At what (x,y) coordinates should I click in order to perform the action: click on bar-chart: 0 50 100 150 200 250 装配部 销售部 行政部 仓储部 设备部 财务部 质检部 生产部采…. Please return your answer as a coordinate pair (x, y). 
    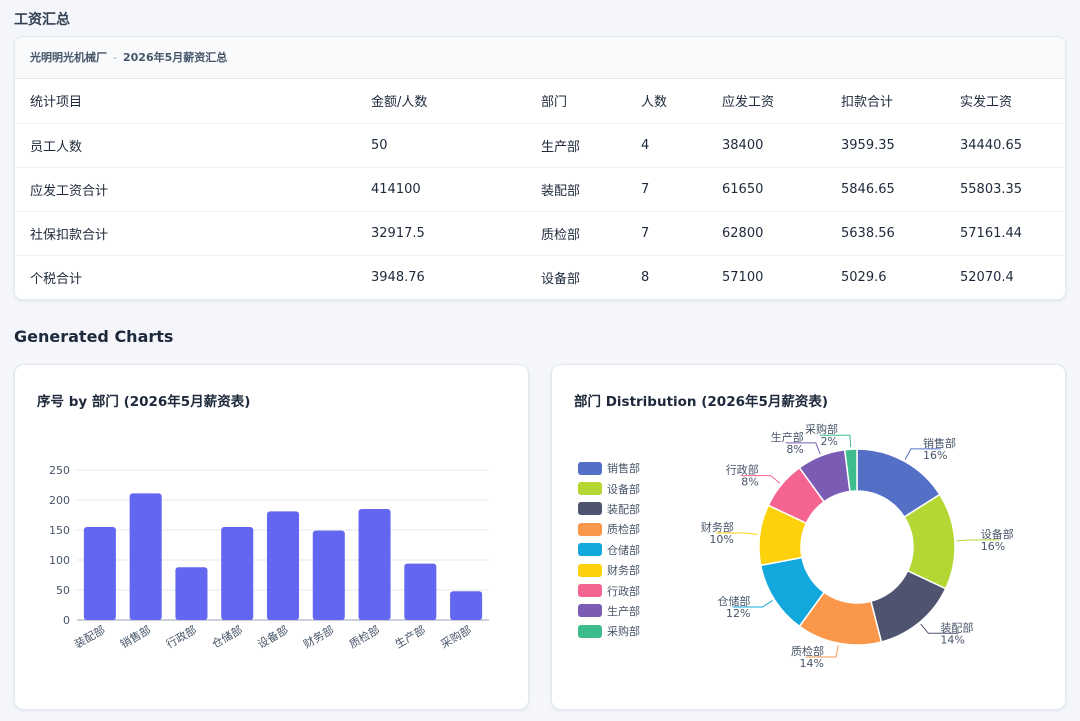
    Looking at the image, I should click on (269, 557).